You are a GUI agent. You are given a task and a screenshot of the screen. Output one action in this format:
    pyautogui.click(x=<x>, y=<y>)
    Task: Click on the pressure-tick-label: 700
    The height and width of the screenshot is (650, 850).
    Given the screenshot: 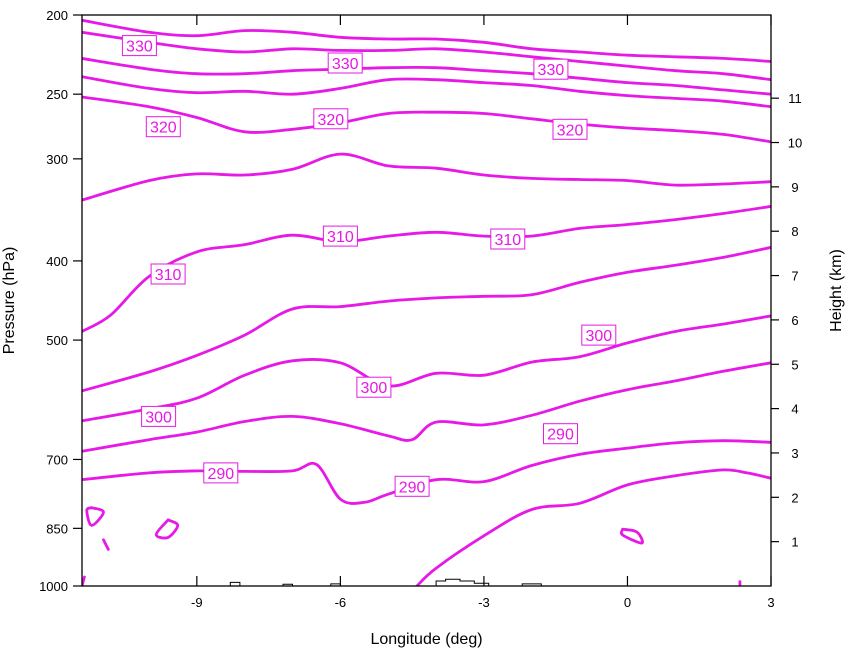 What is the action you would take?
    pyautogui.click(x=57, y=459)
    